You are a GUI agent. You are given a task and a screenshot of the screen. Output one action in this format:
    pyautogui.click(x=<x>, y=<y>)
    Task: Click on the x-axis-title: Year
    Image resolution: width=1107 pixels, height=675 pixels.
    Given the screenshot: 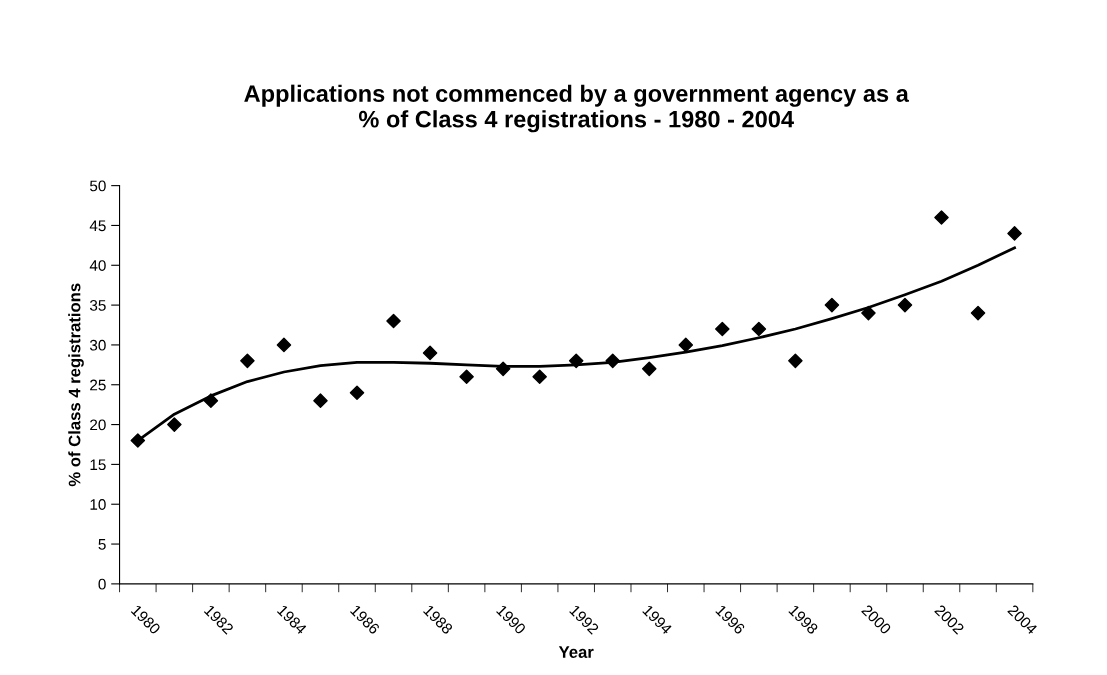 What is the action you would take?
    pyautogui.click(x=576, y=652)
    